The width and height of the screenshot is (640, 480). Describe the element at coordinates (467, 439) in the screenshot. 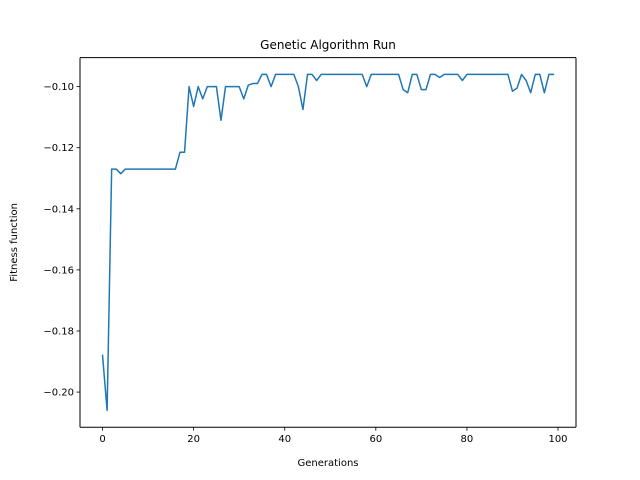

I see `x-tick-label: 80` at that location.